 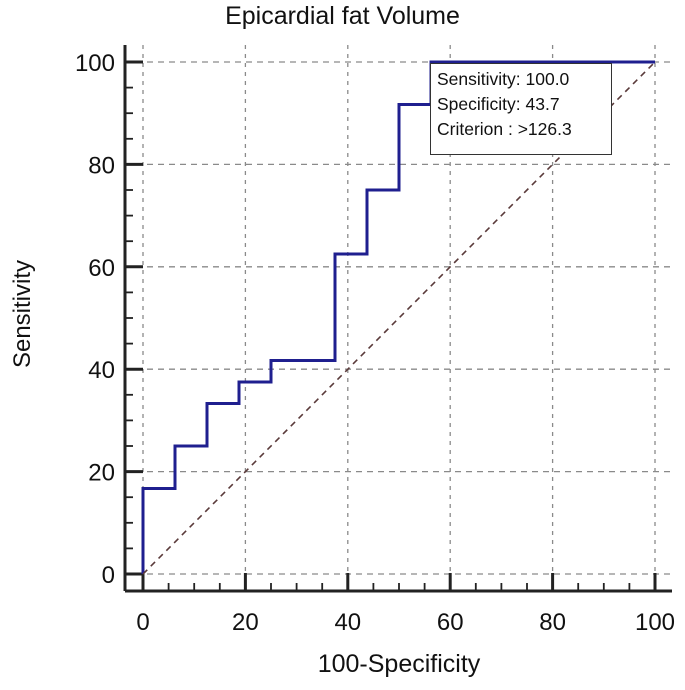 What do you see at coordinates (342, 16) in the screenshot?
I see `chart-title: Epicardial fat Volume` at bounding box center [342, 16].